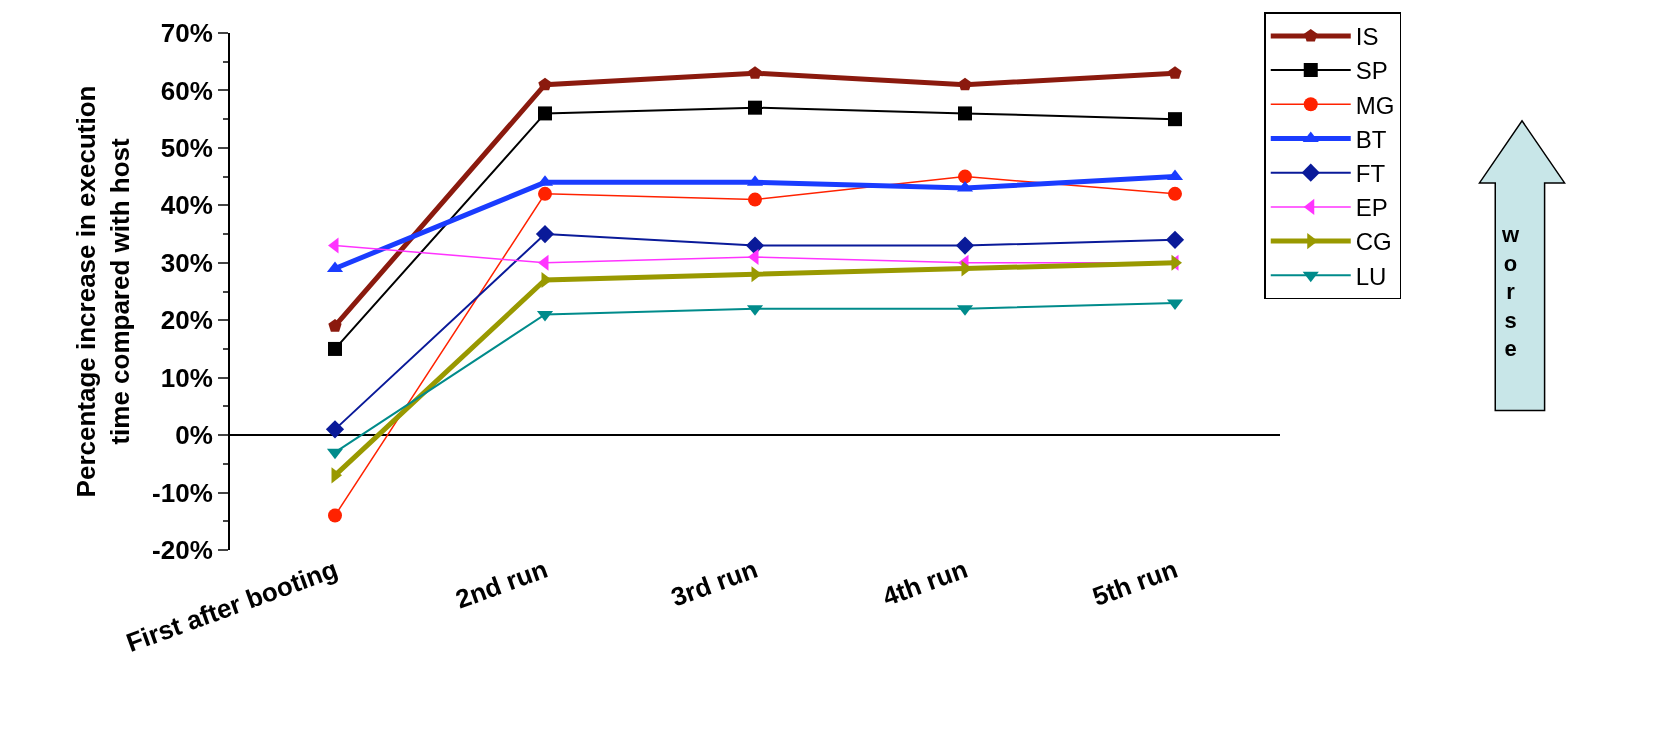  Describe the element at coordinates (501, 584) in the screenshot. I see `x-tick-label: 2nd run` at that location.